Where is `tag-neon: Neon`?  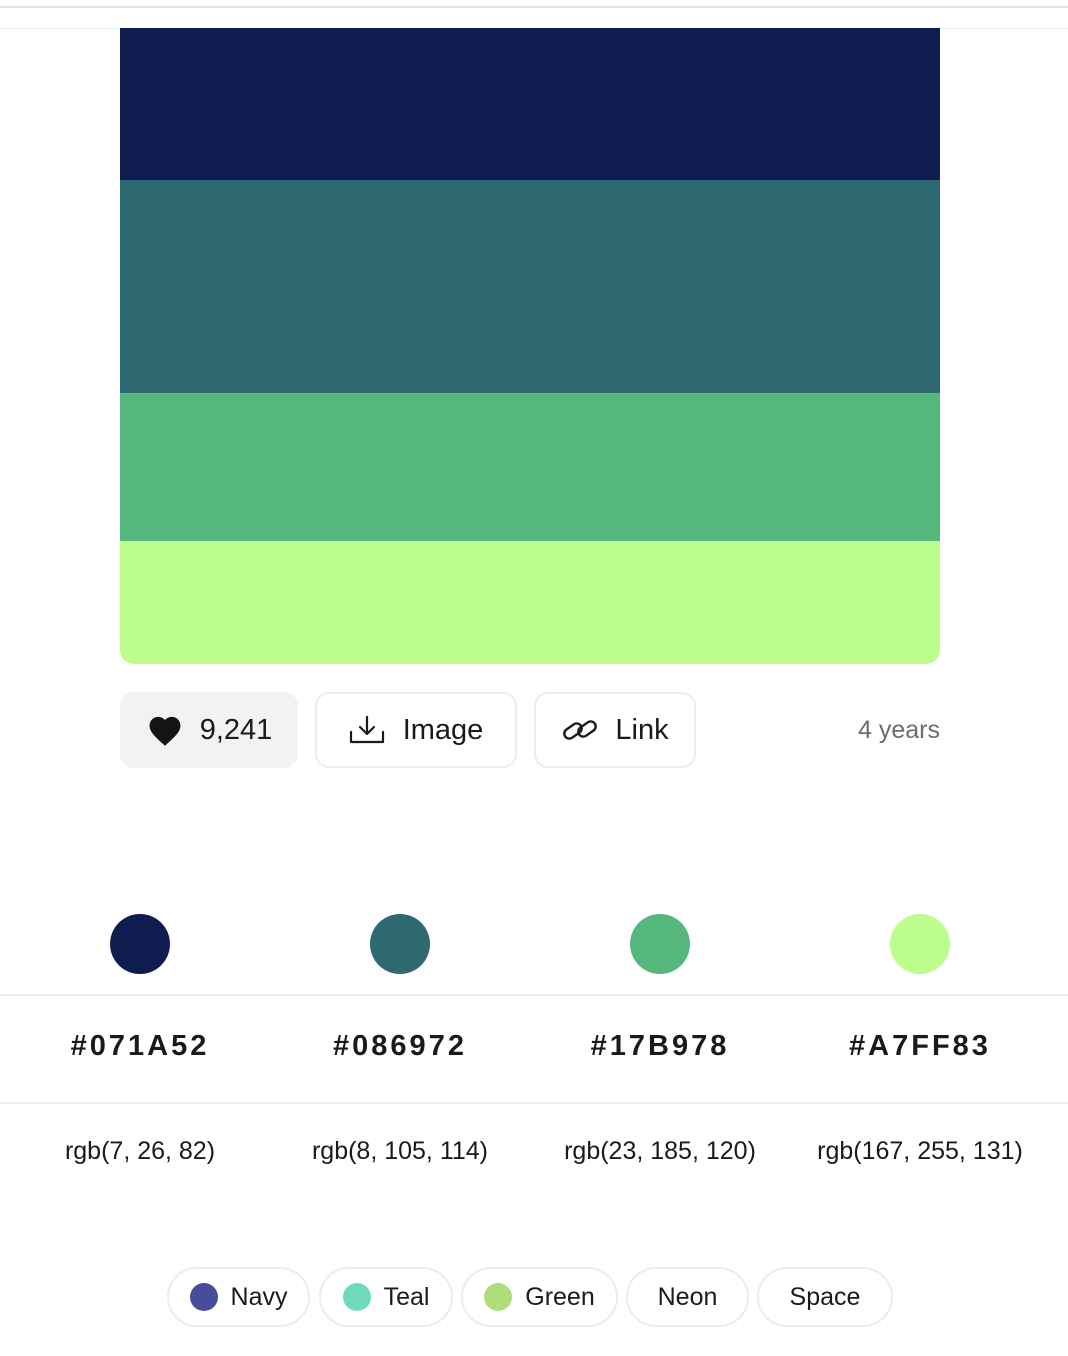
tag-neon: Neon is located at coordinates (687, 1297).